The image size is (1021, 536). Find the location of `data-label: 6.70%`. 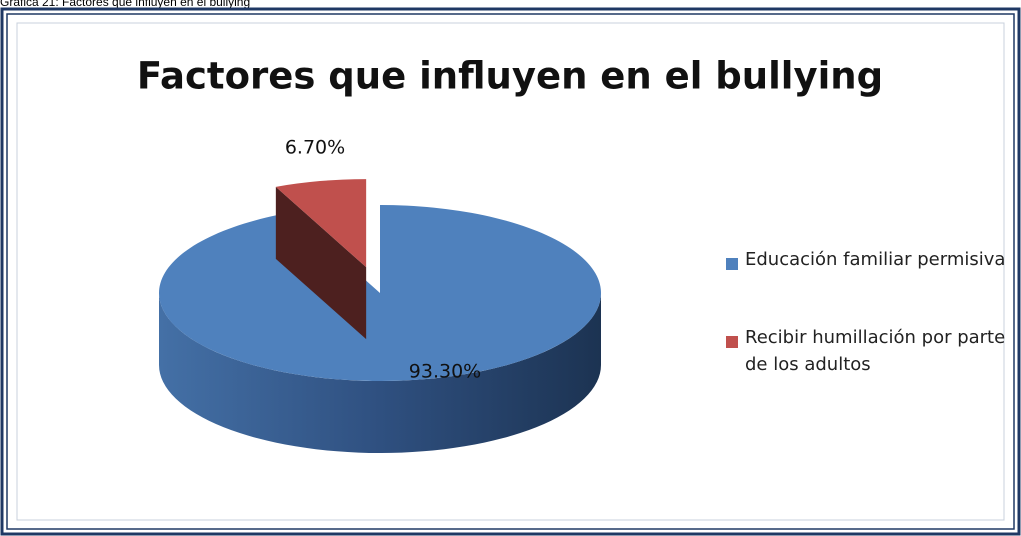

data-label: 6.70% is located at coordinates (315, 148).